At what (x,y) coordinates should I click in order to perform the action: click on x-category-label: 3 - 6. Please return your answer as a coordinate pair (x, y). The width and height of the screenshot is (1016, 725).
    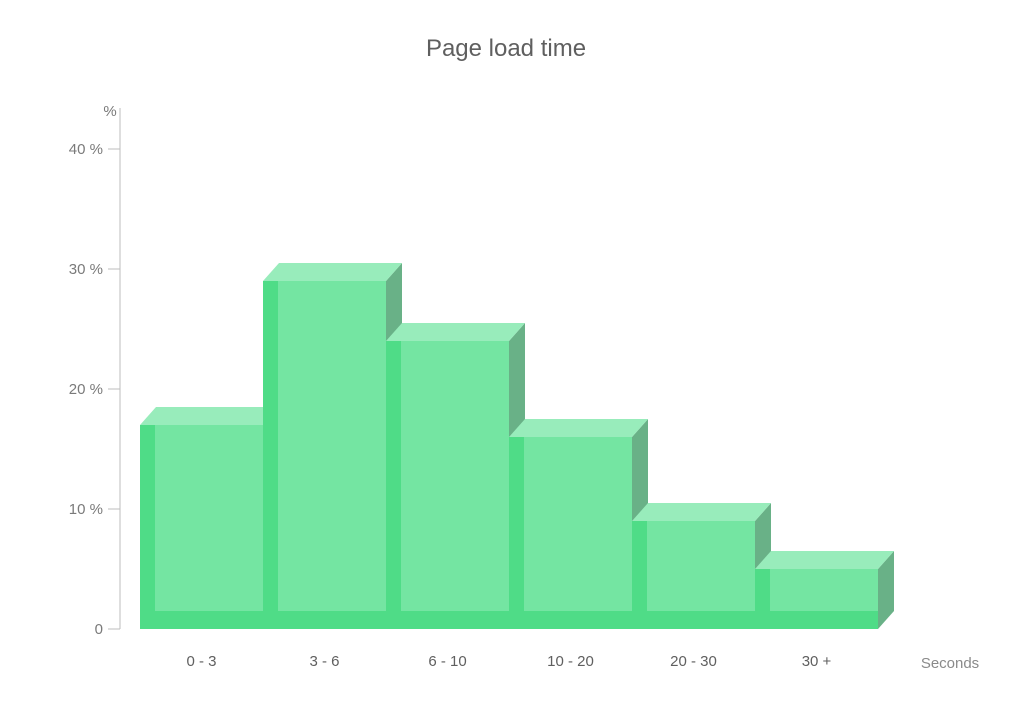
    Looking at the image, I should click on (324, 661).